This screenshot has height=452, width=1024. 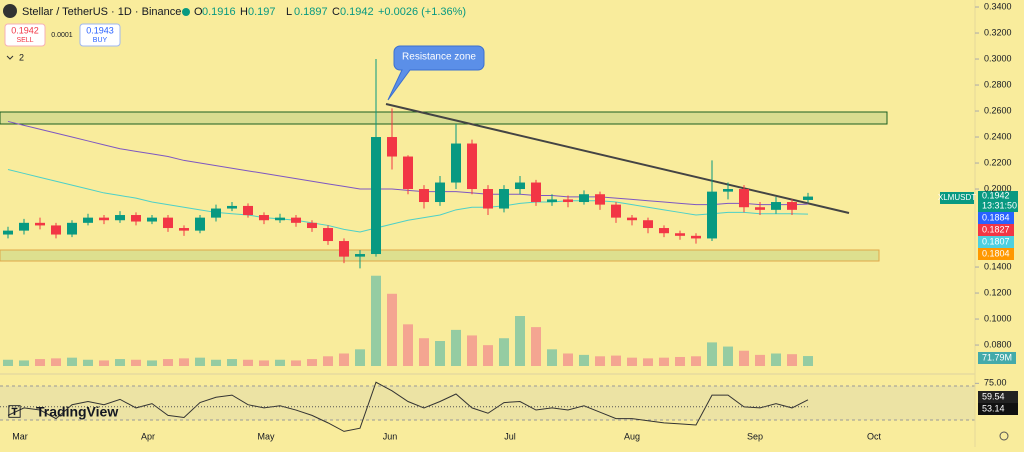 I want to click on sell-button, so click(x=25, y=35).